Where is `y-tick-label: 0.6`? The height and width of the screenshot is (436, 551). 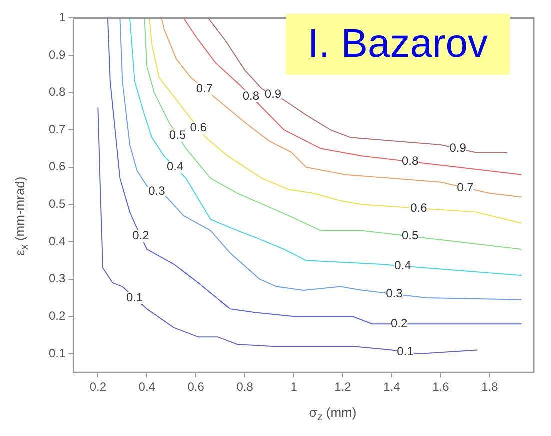 y-tick-label: 0.6 is located at coordinates (57, 167).